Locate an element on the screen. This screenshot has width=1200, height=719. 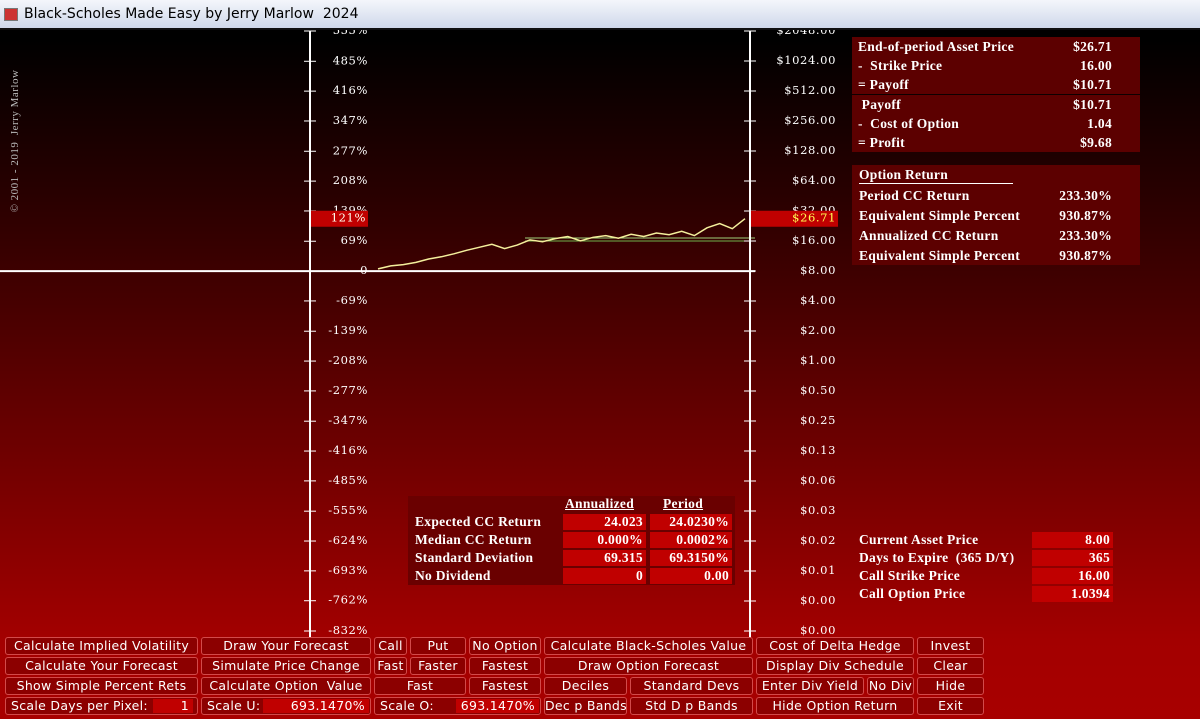
button: Standard Devs is located at coordinates (691, 686).